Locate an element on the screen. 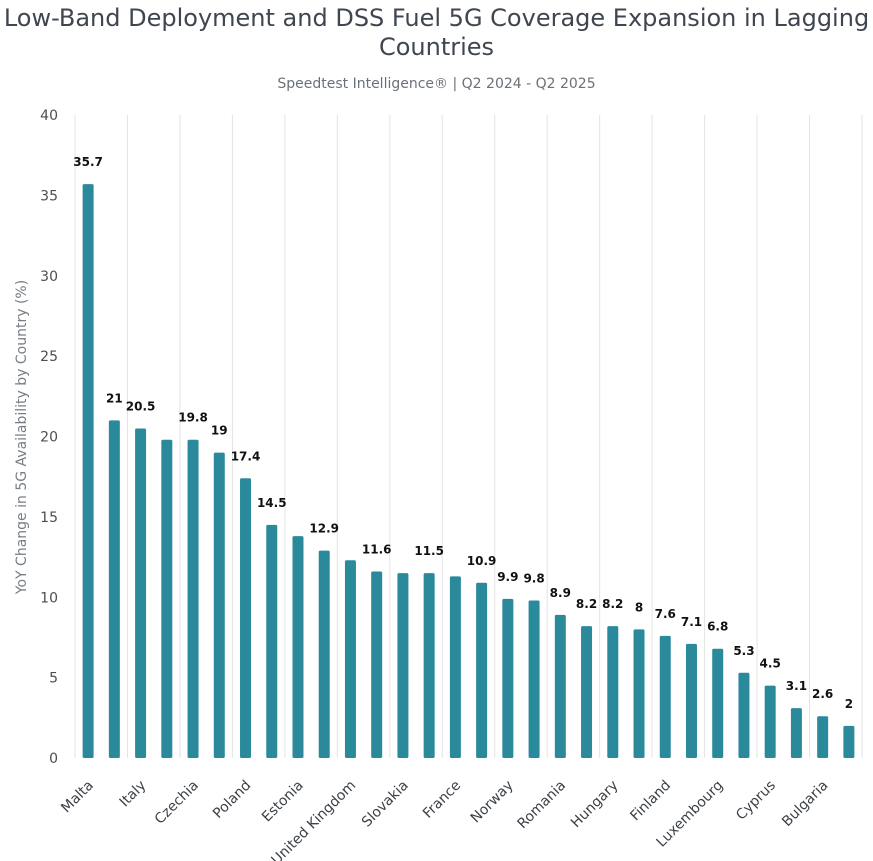 This screenshot has height=861, width=873. data-label: 14.5 is located at coordinates (272, 503).